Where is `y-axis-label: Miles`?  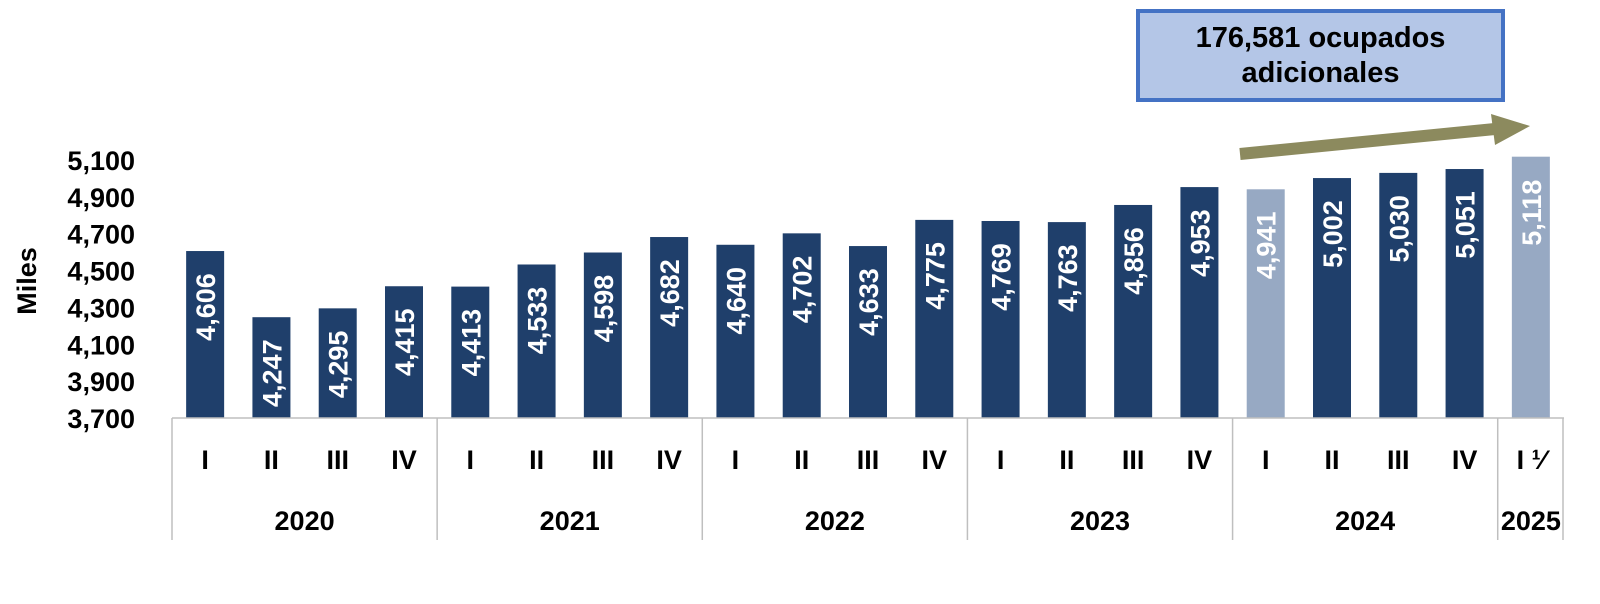
y-axis-label: Miles is located at coordinates (27, 281).